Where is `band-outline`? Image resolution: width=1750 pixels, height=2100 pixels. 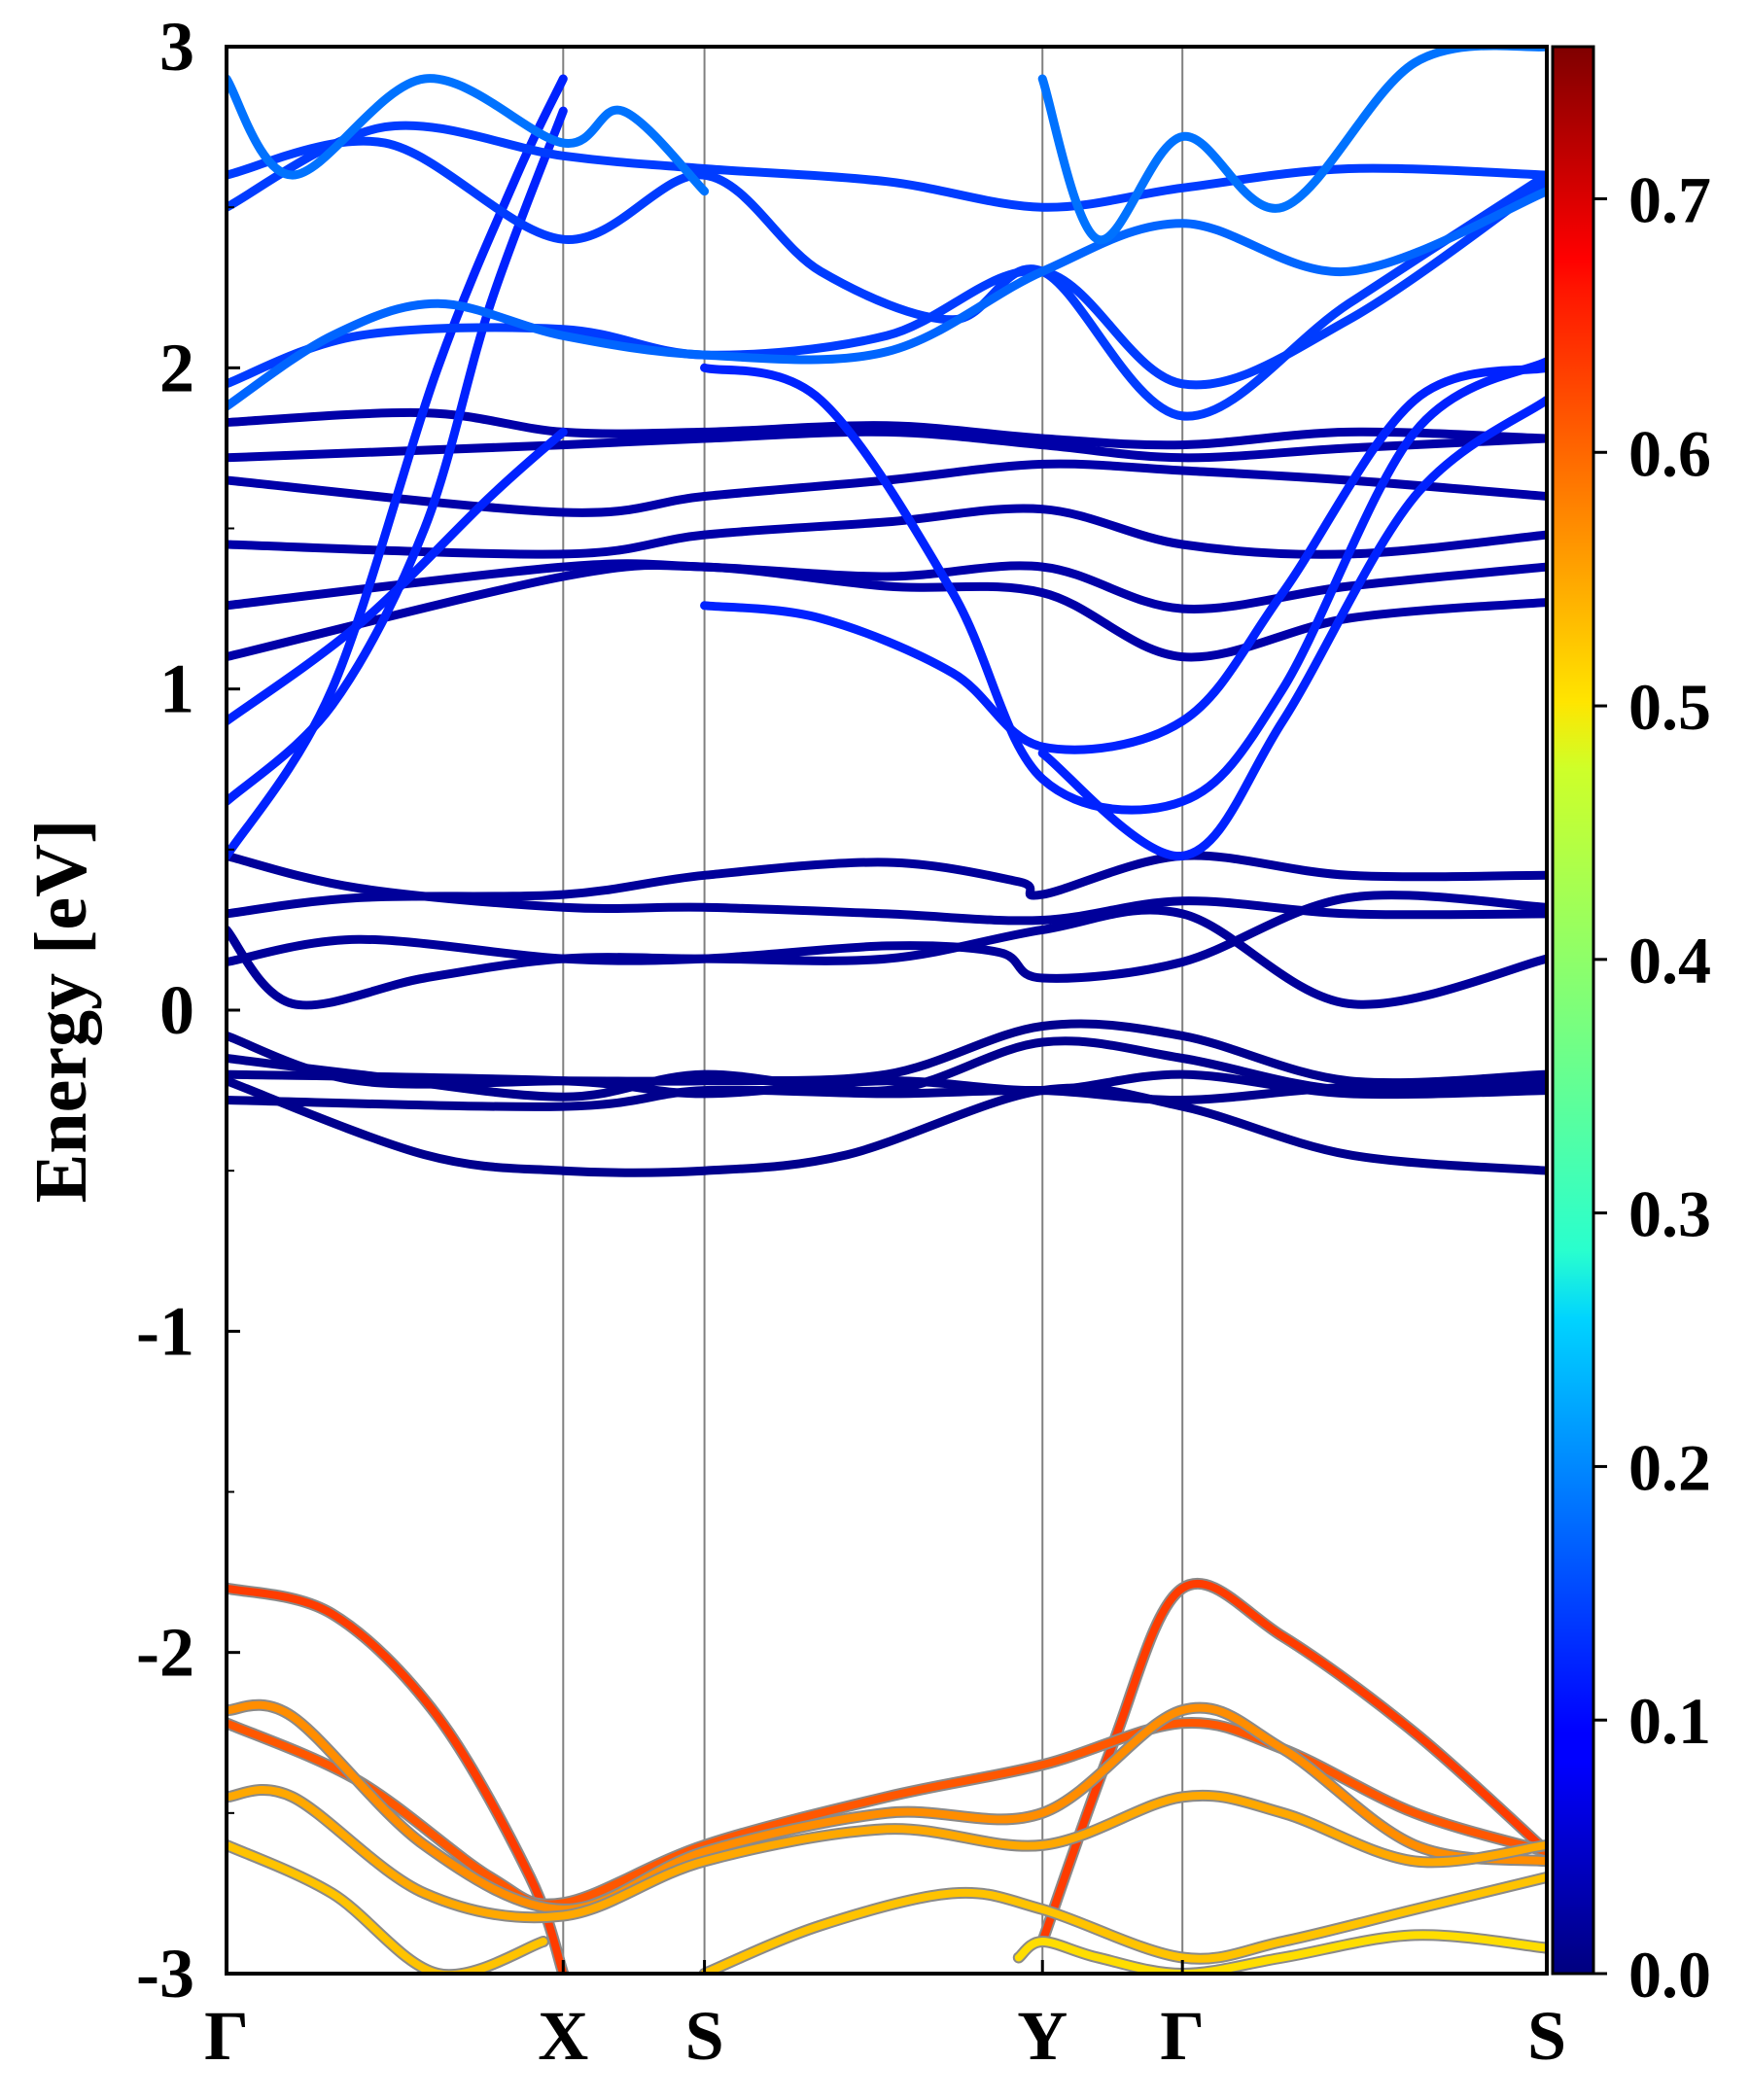 band-outline is located at coordinates (887, 1806).